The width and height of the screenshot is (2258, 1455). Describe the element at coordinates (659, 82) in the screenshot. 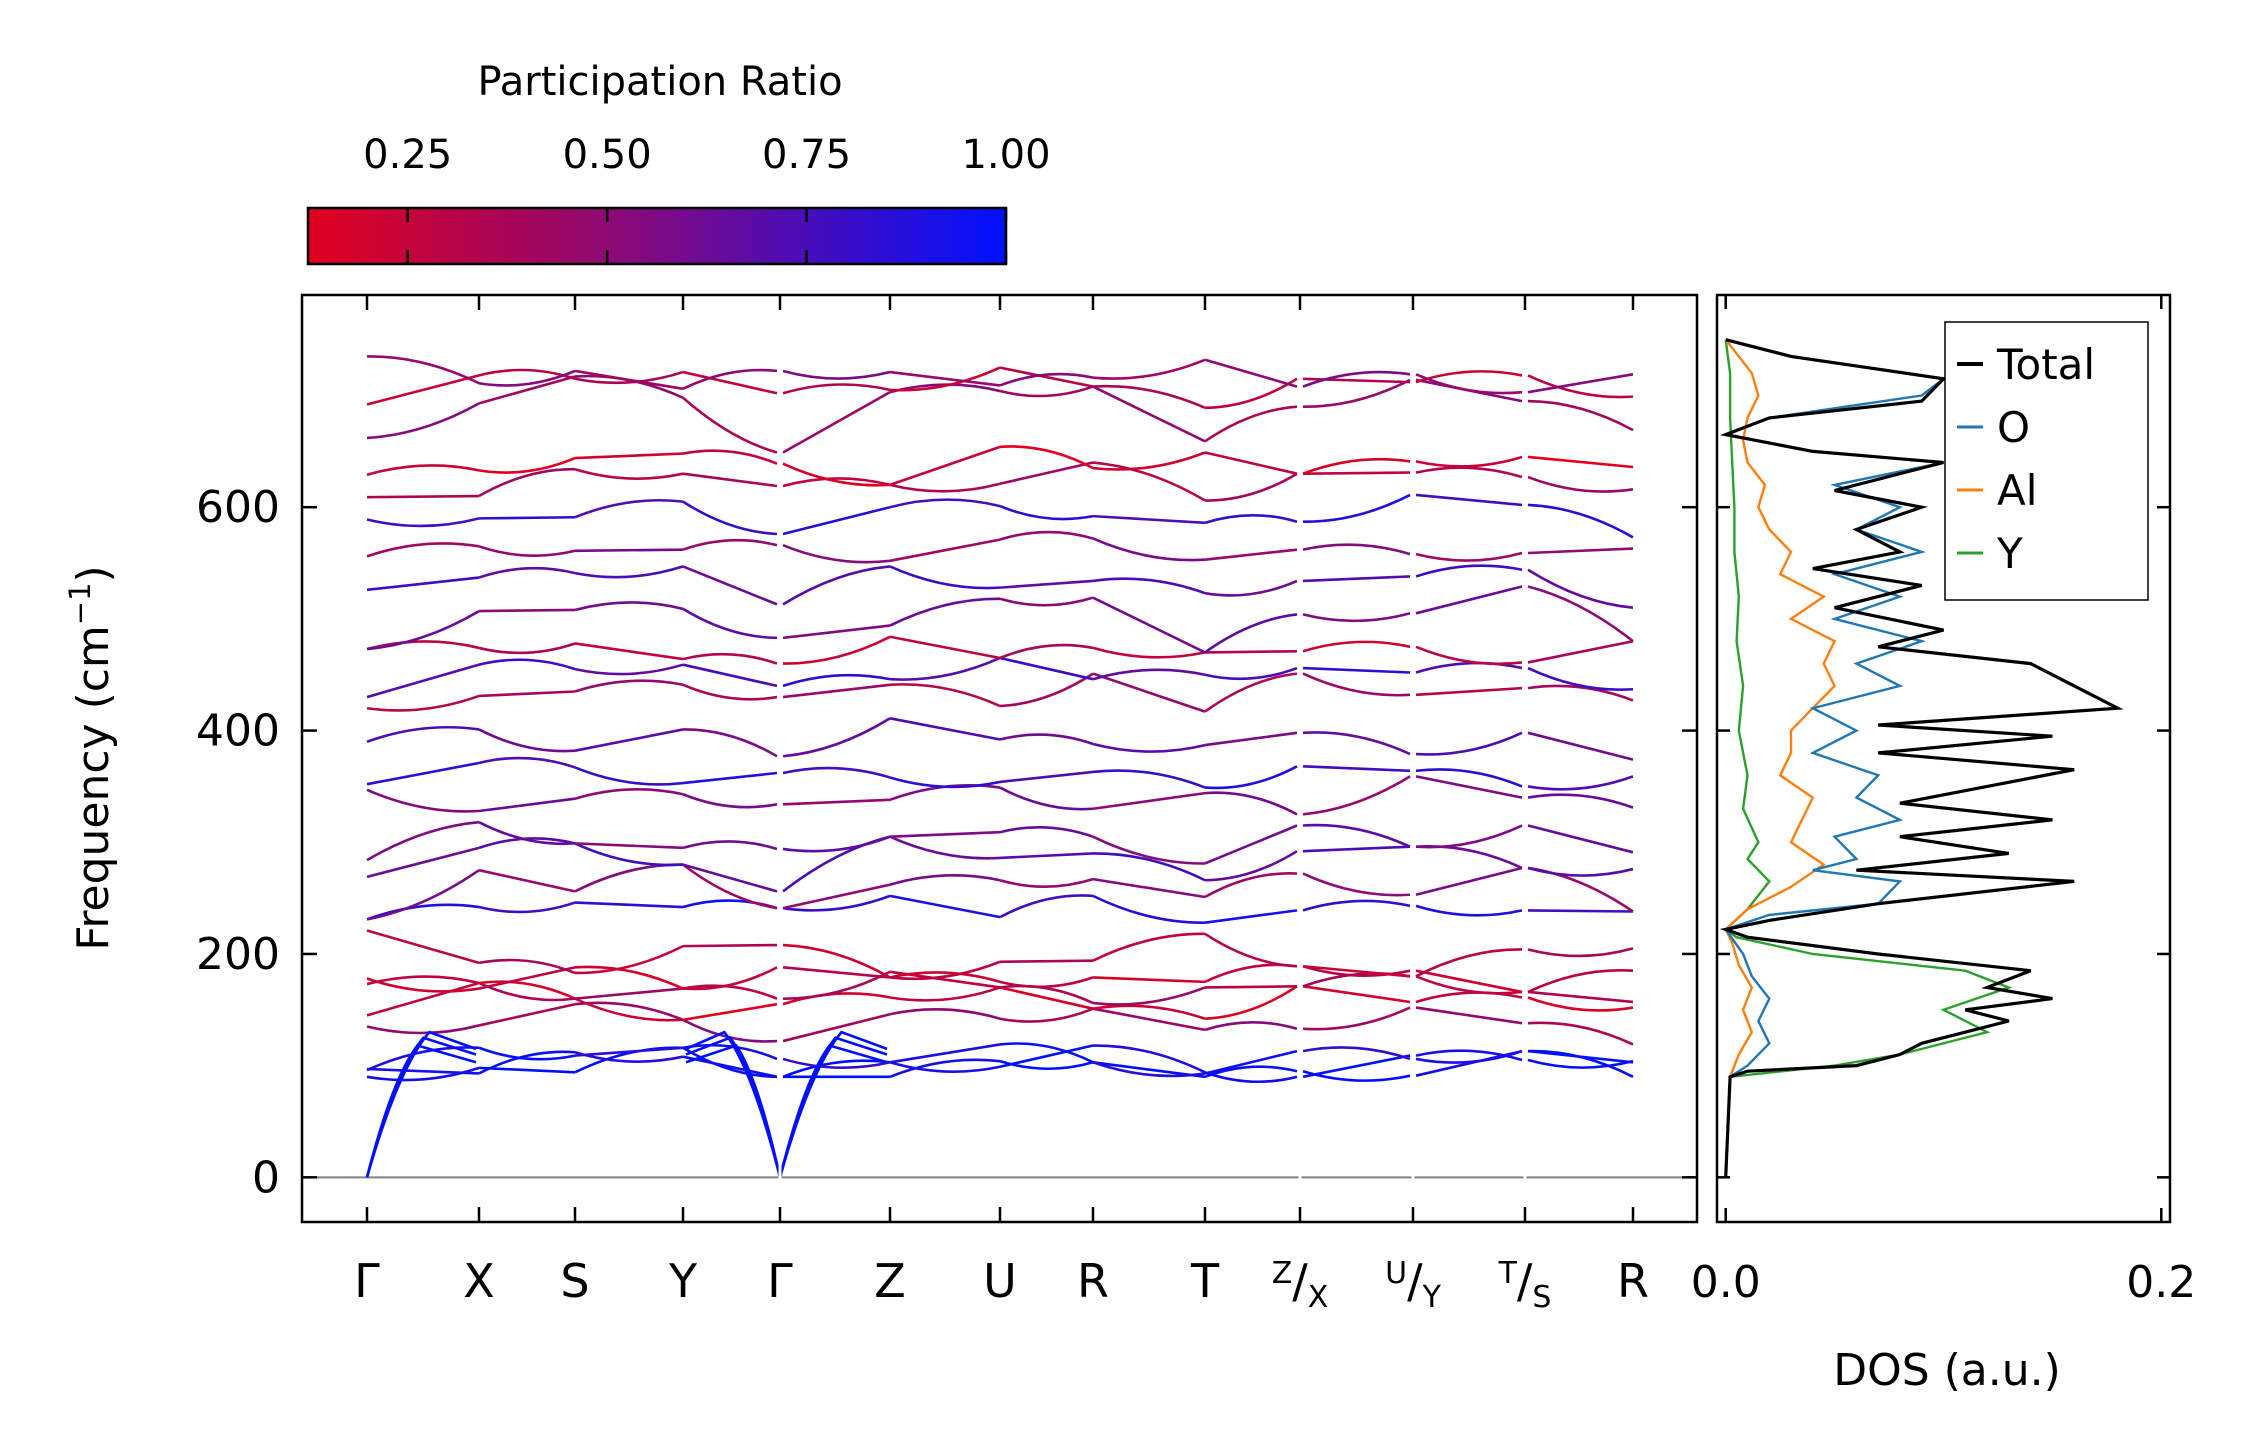

I see `colorbar-title: Participation Ratio` at that location.